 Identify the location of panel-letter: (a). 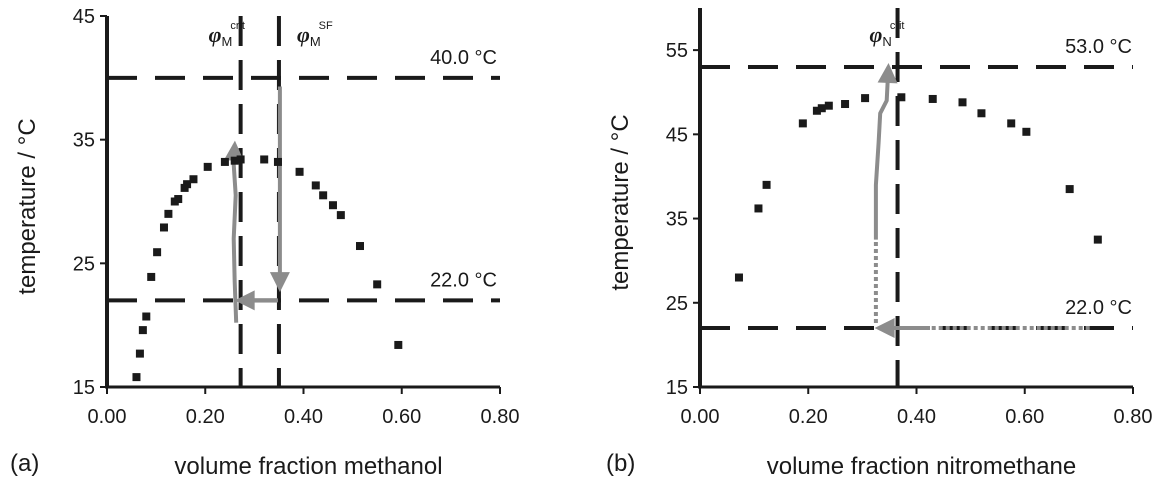
(24, 463).